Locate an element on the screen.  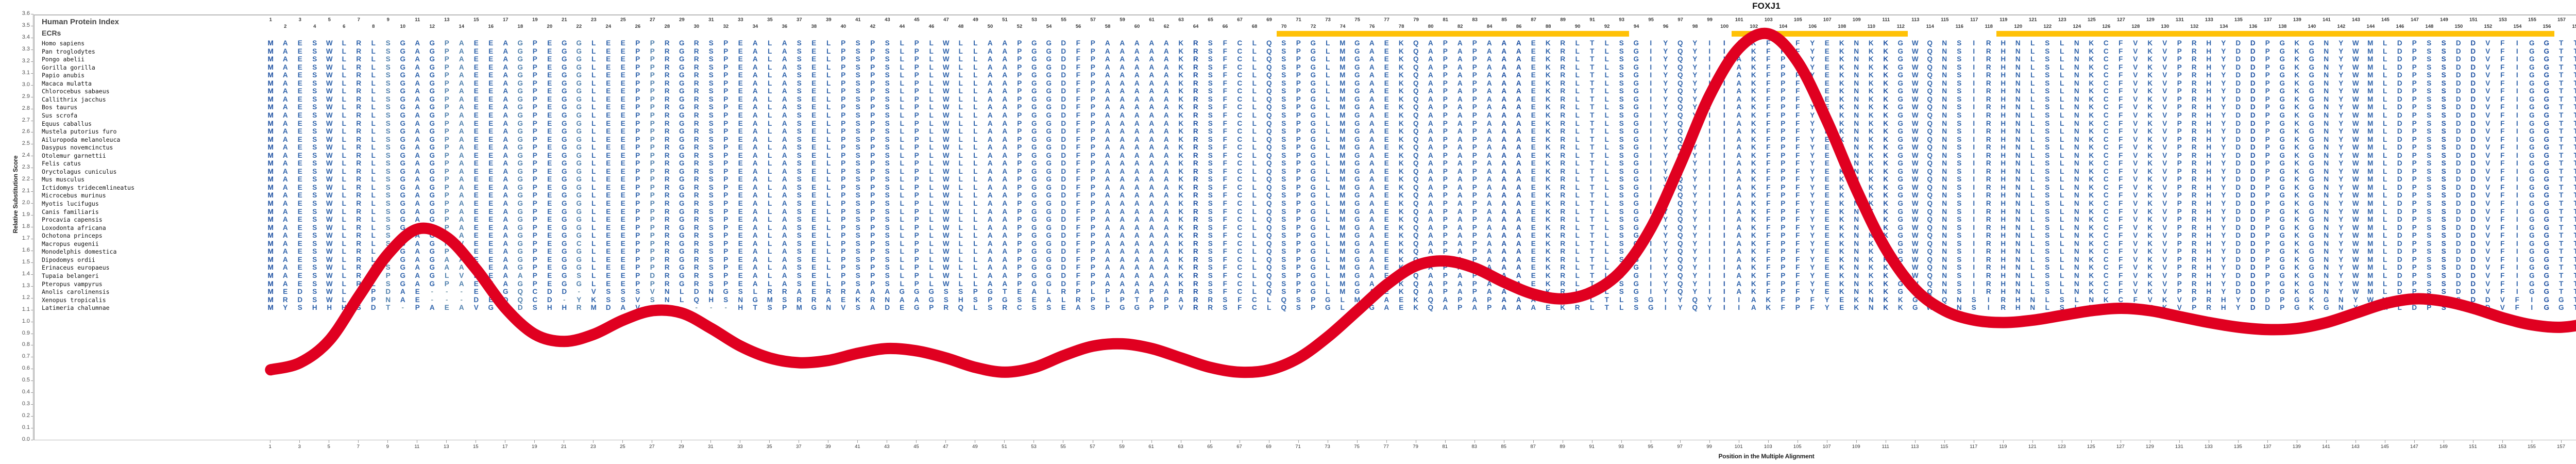
ruler-position: 141 is located at coordinates (2327, 20).